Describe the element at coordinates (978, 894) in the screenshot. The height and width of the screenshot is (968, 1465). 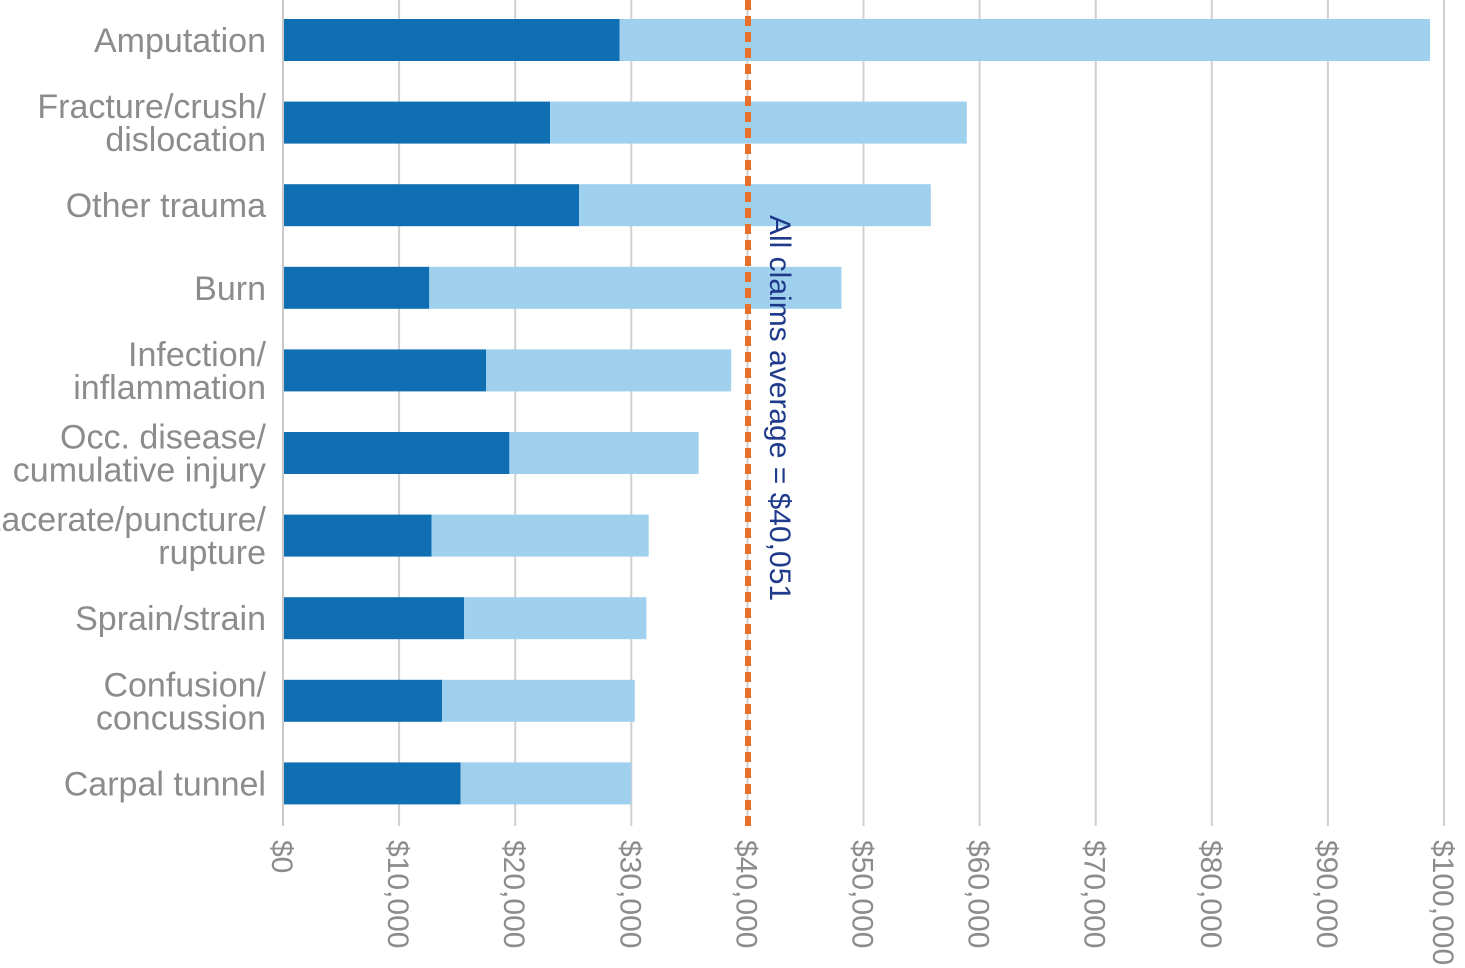
I see `x-tick-label: $60,000` at that location.